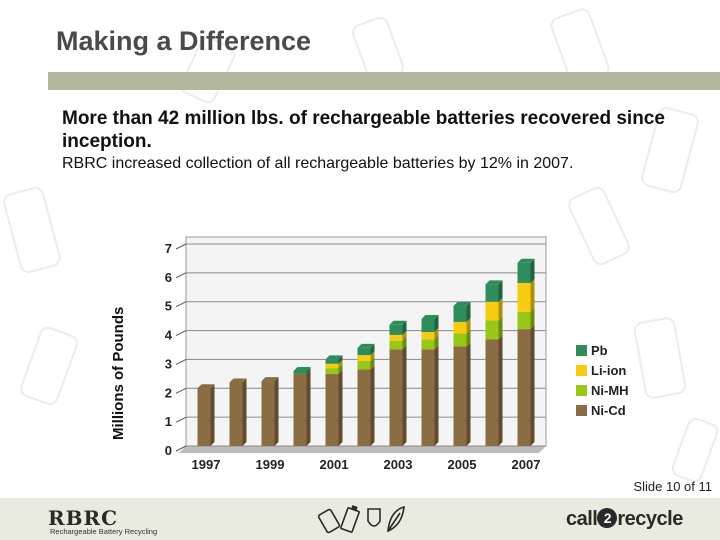 Image resolution: width=720 pixels, height=540 pixels. Describe the element at coordinates (492, 392) in the screenshot. I see `bar-ni-cd-2006` at that location.